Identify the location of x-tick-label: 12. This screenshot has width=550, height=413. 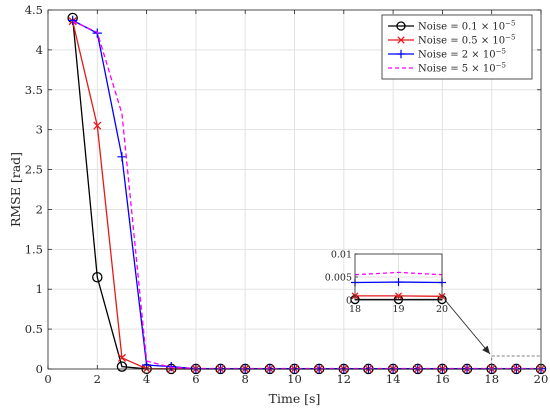
(343, 379).